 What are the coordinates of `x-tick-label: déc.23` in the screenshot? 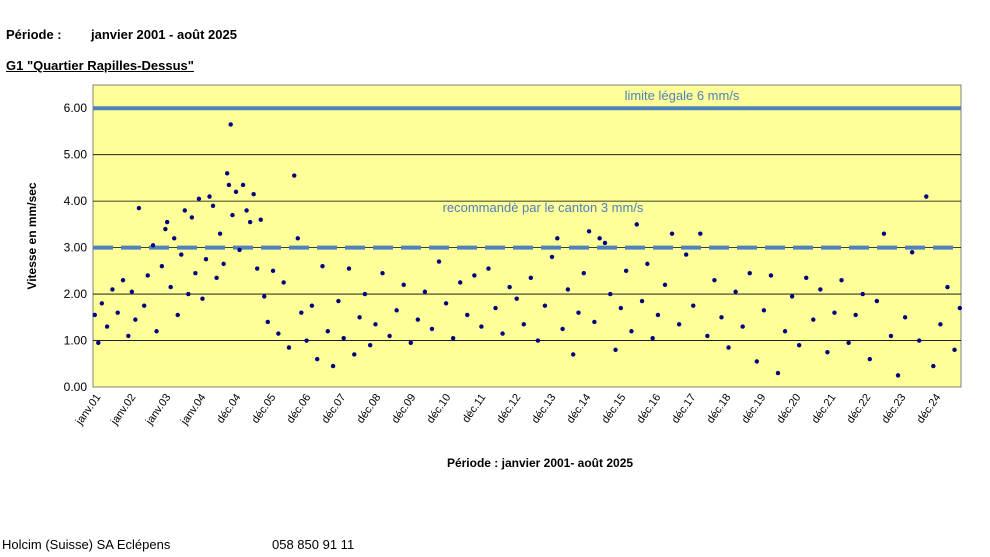 It's located at (894, 409).